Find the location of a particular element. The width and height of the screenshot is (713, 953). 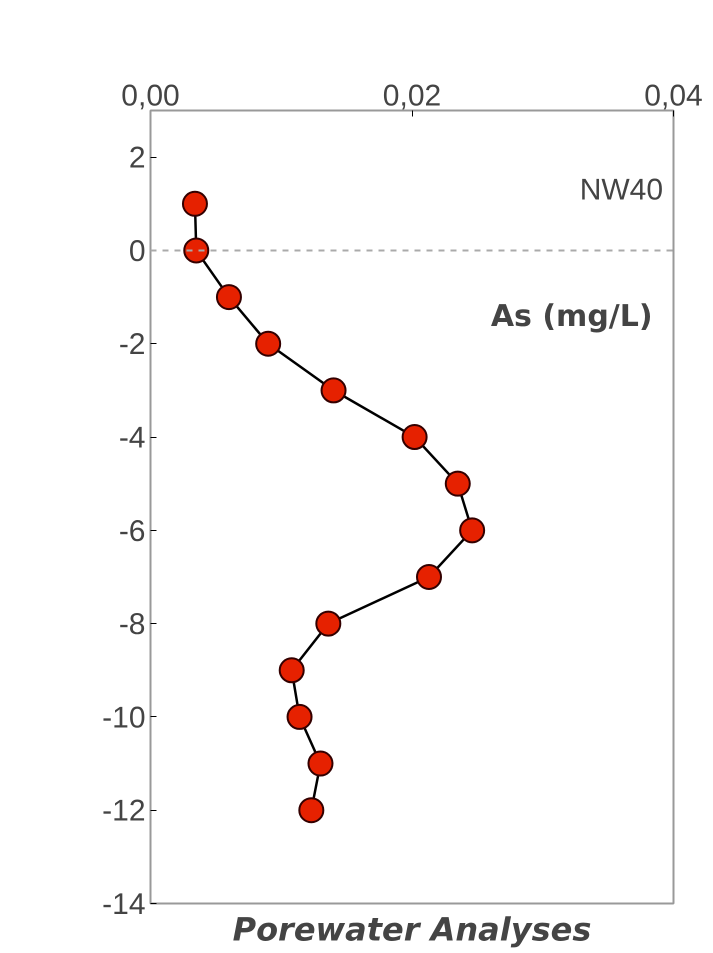

y-tick-label: -8 is located at coordinates (132, 625).